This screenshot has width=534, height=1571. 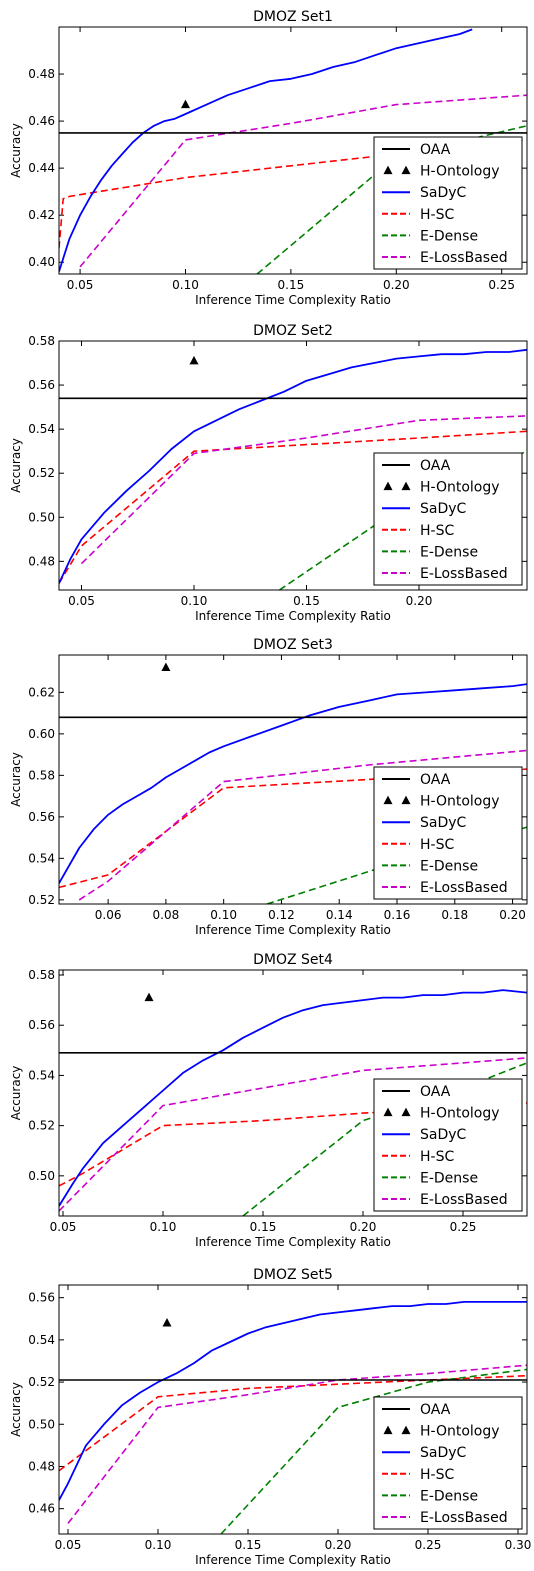 I want to click on chart-title: DMOZ Set2, so click(x=293, y=331).